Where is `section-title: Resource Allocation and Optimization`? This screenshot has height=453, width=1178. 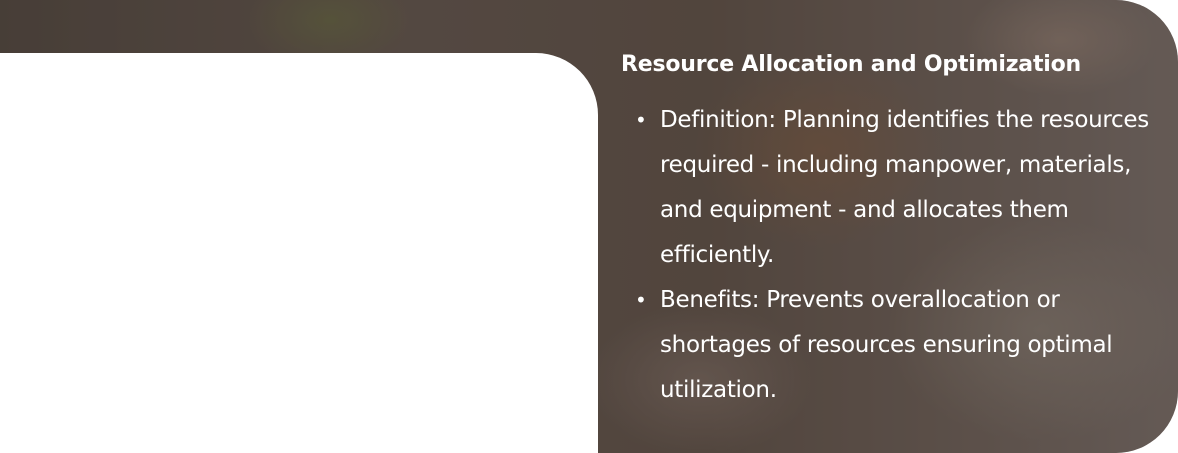 section-title: Resource Allocation and Optimization is located at coordinates (851, 64).